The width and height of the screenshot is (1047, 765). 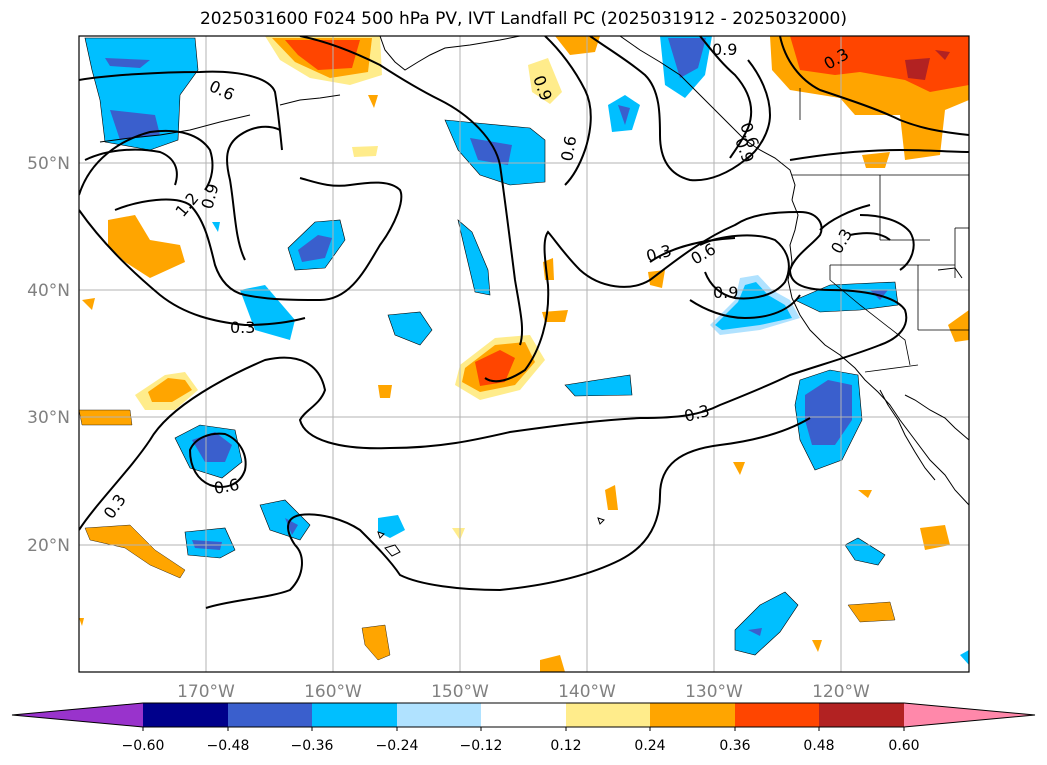 I want to click on lon-label: 140°W, so click(x=587, y=692).